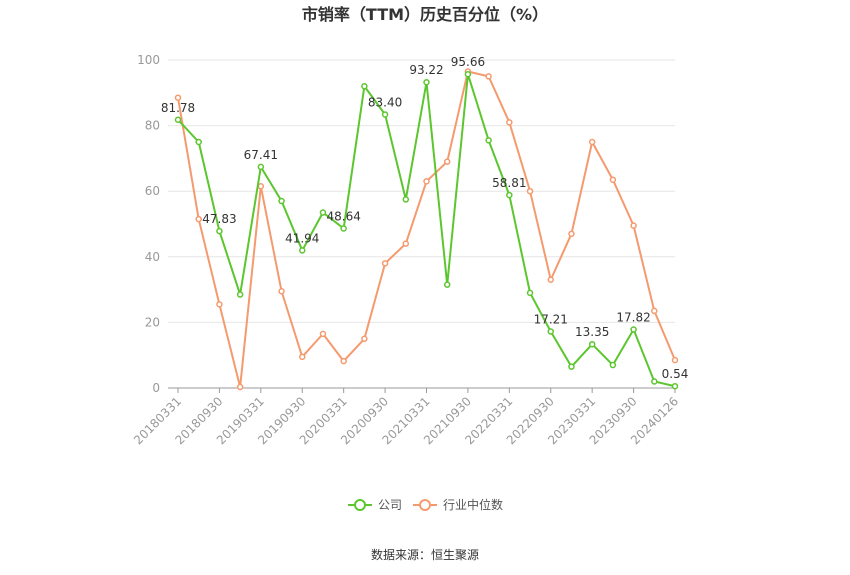  What do you see at coordinates (148, 224) in the screenshot?
I see `y-axis: 0 20 40 60 80 100` at bounding box center [148, 224].